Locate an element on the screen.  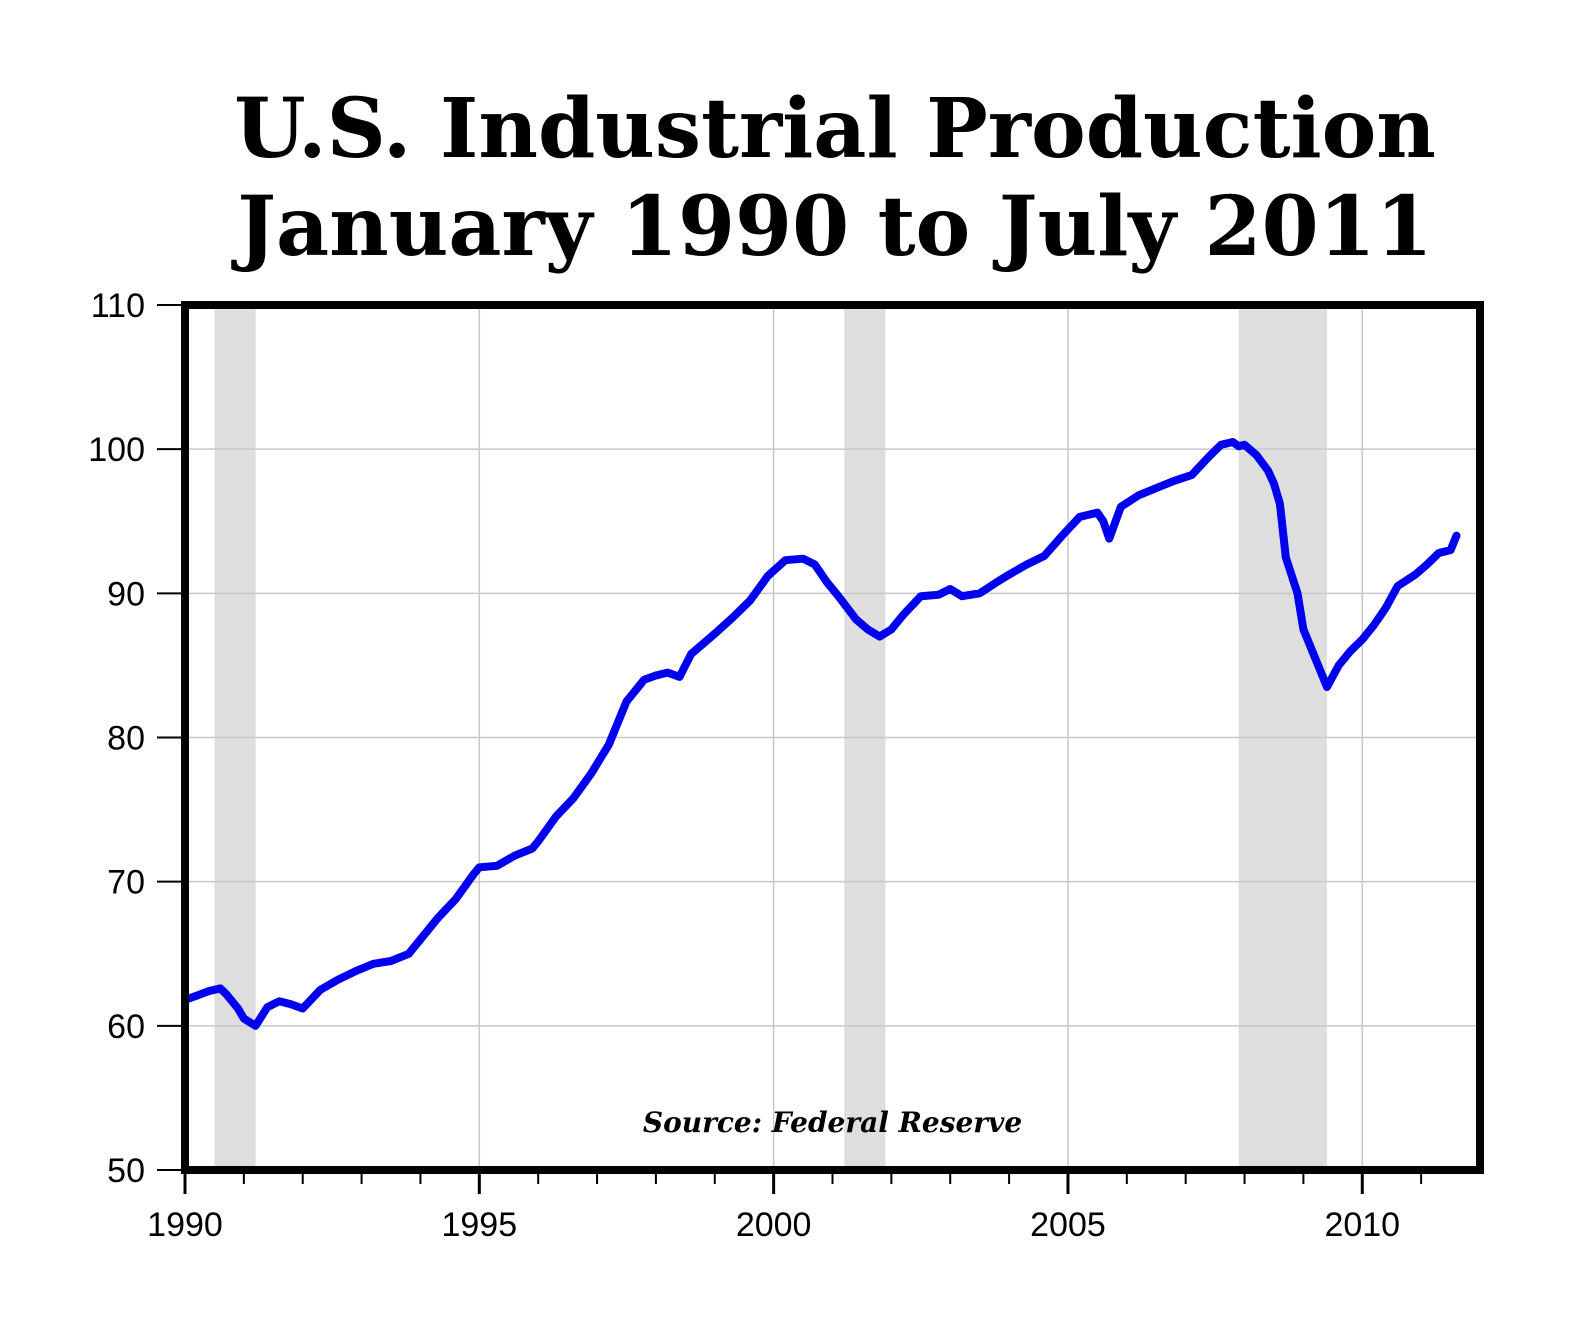
chart-title-line-2: January 1990 to July 2011 is located at coordinates (835, 227).